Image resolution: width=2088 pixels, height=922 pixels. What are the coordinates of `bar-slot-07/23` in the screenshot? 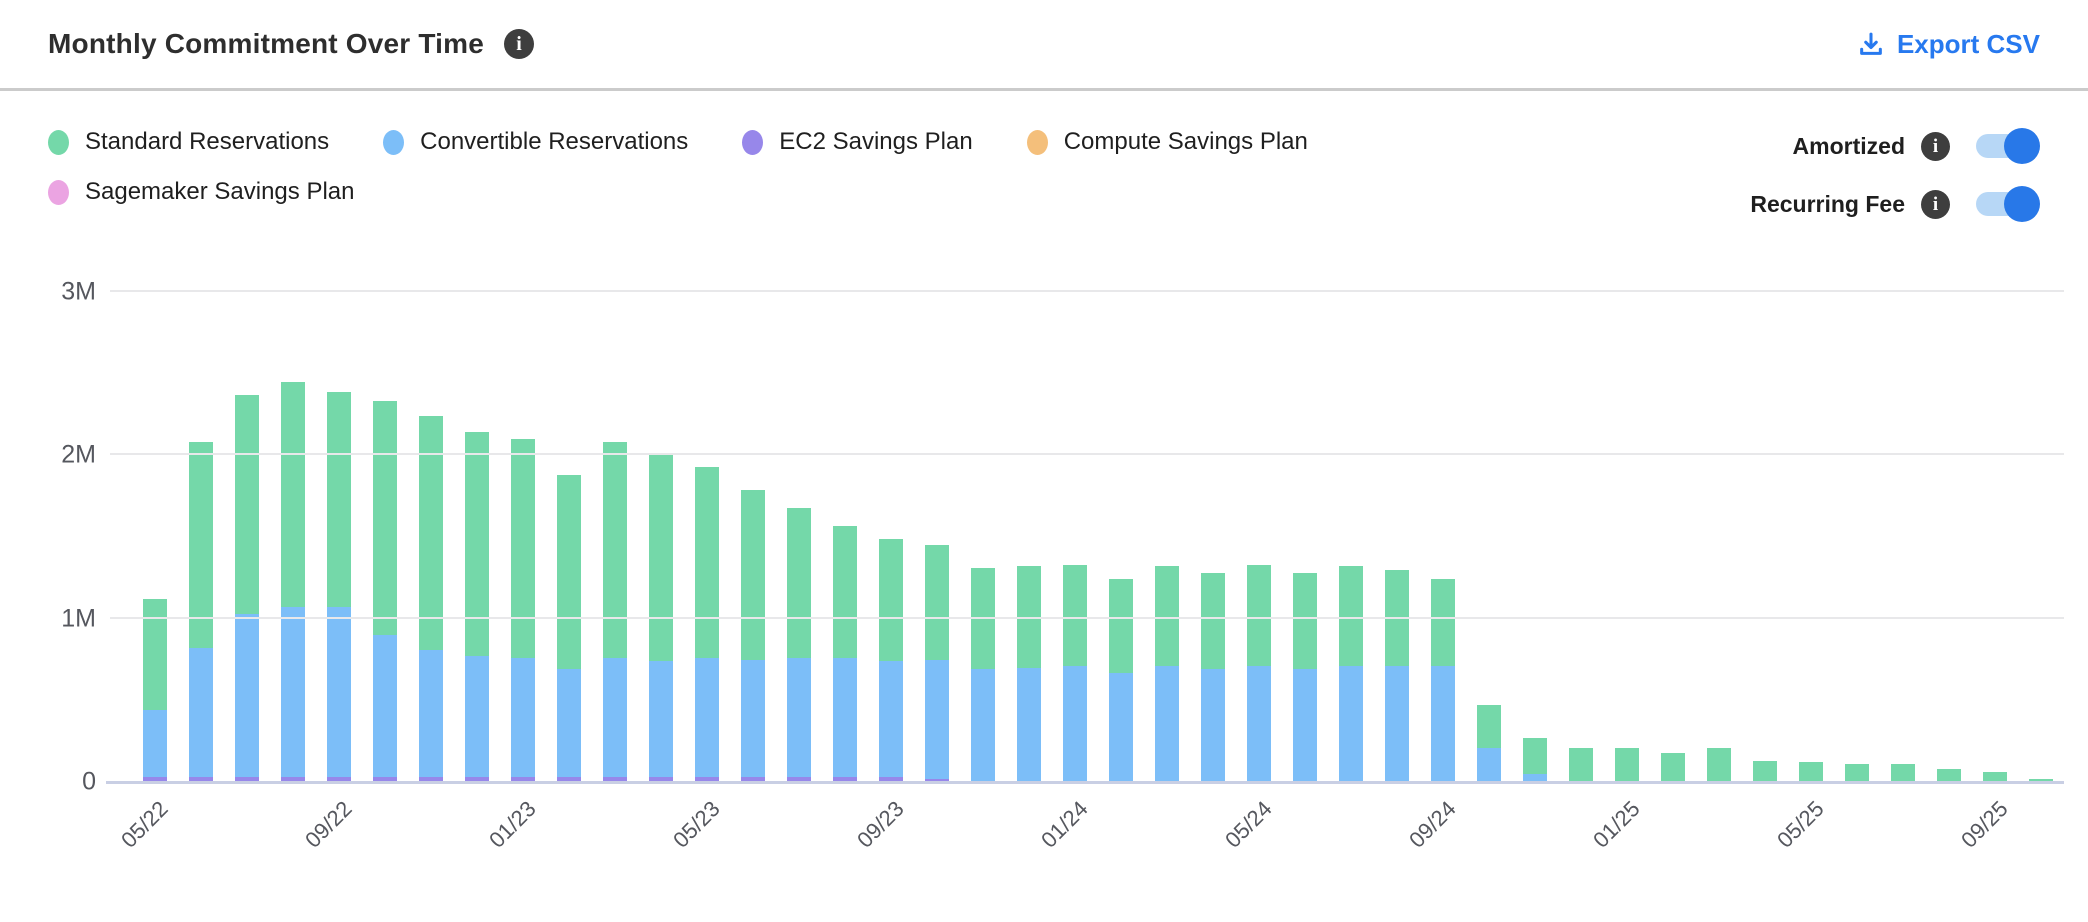 It's located at (799, 537).